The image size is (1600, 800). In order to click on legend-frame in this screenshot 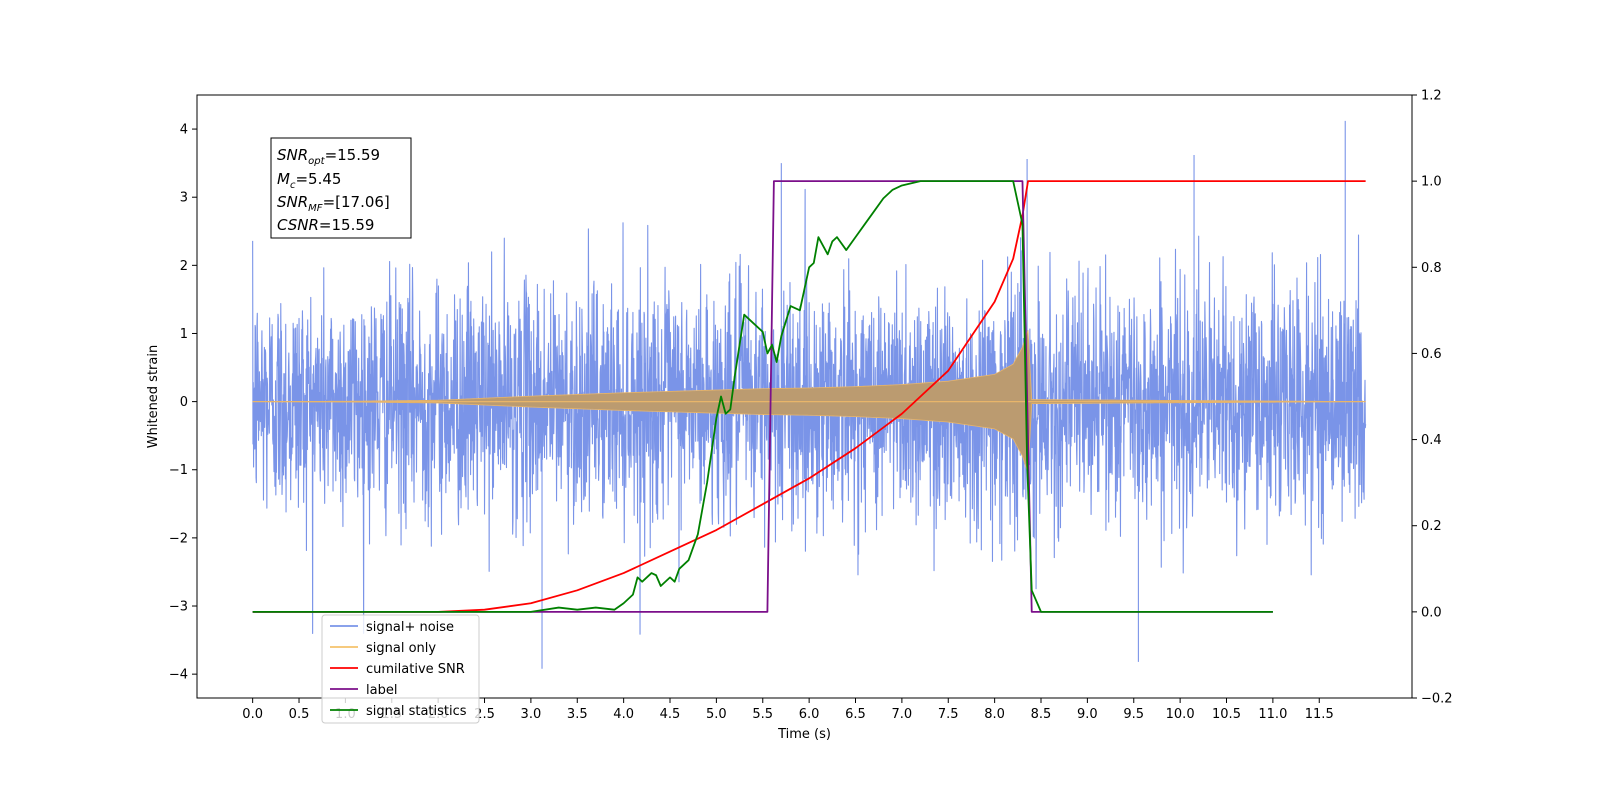, I will do `click(400, 669)`.